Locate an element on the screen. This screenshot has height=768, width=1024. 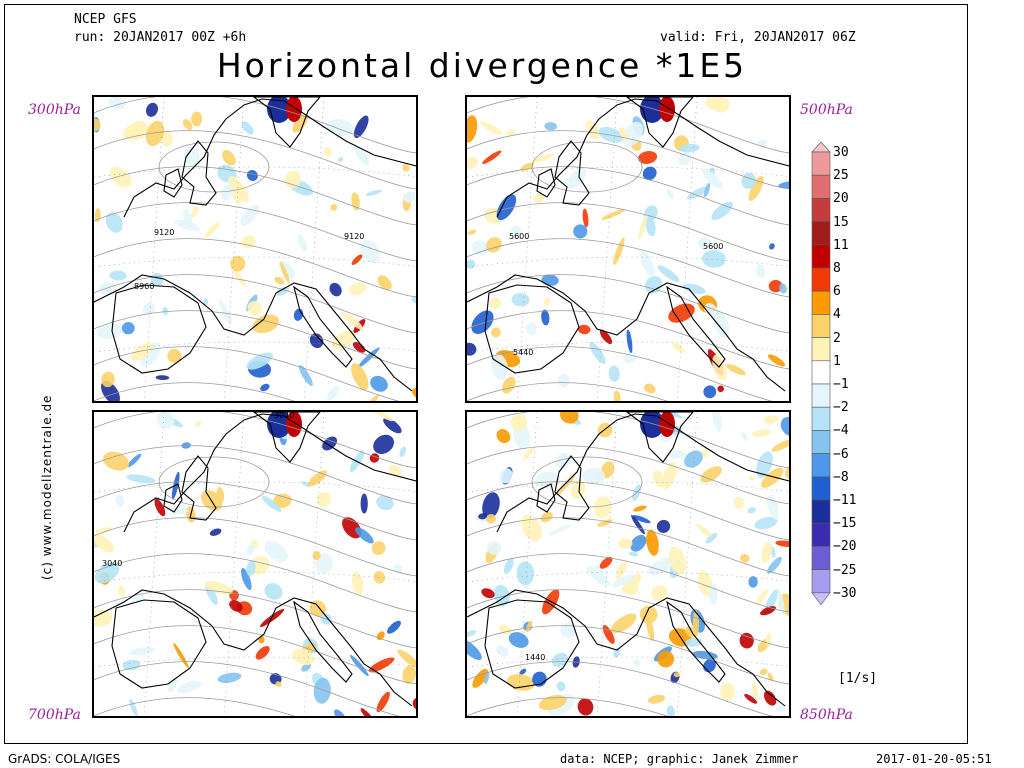
parallel is located at coordinates (628, 262).